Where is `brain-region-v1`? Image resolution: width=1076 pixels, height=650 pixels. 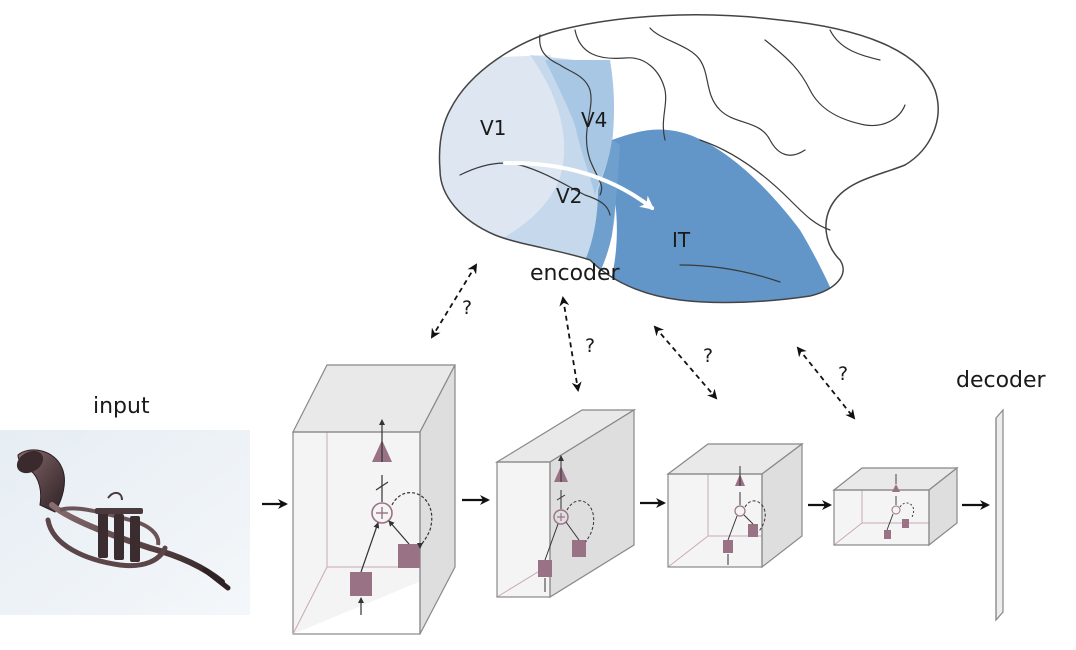 brain-region-v1 is located at coordinates (503, 152).